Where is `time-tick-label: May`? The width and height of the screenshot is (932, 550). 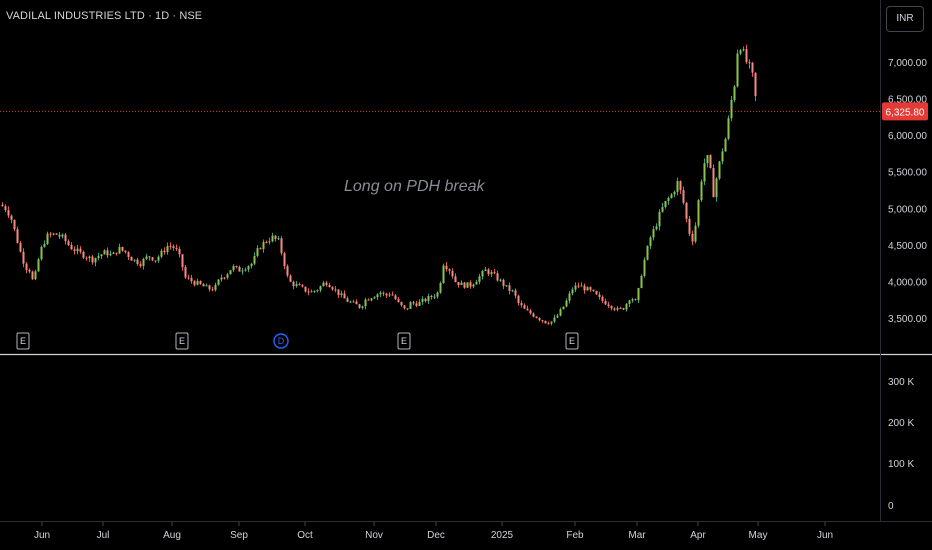 time-tick-label: May is located at coordinates (758, 535).